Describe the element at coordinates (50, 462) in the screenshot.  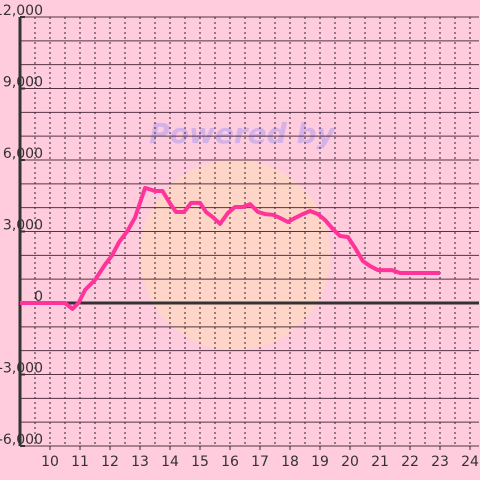
I see `x-tick-label: 10` at that location.